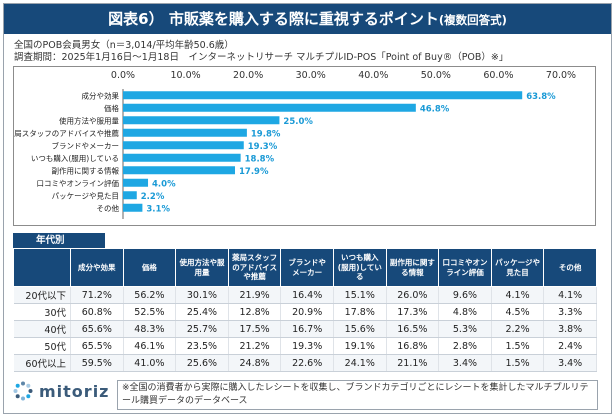  What do you see at coordinates (359, 267) in the screenshot?
I see `age-table-header: いつも購入 (服用)している` at bounding box center [359, 267].